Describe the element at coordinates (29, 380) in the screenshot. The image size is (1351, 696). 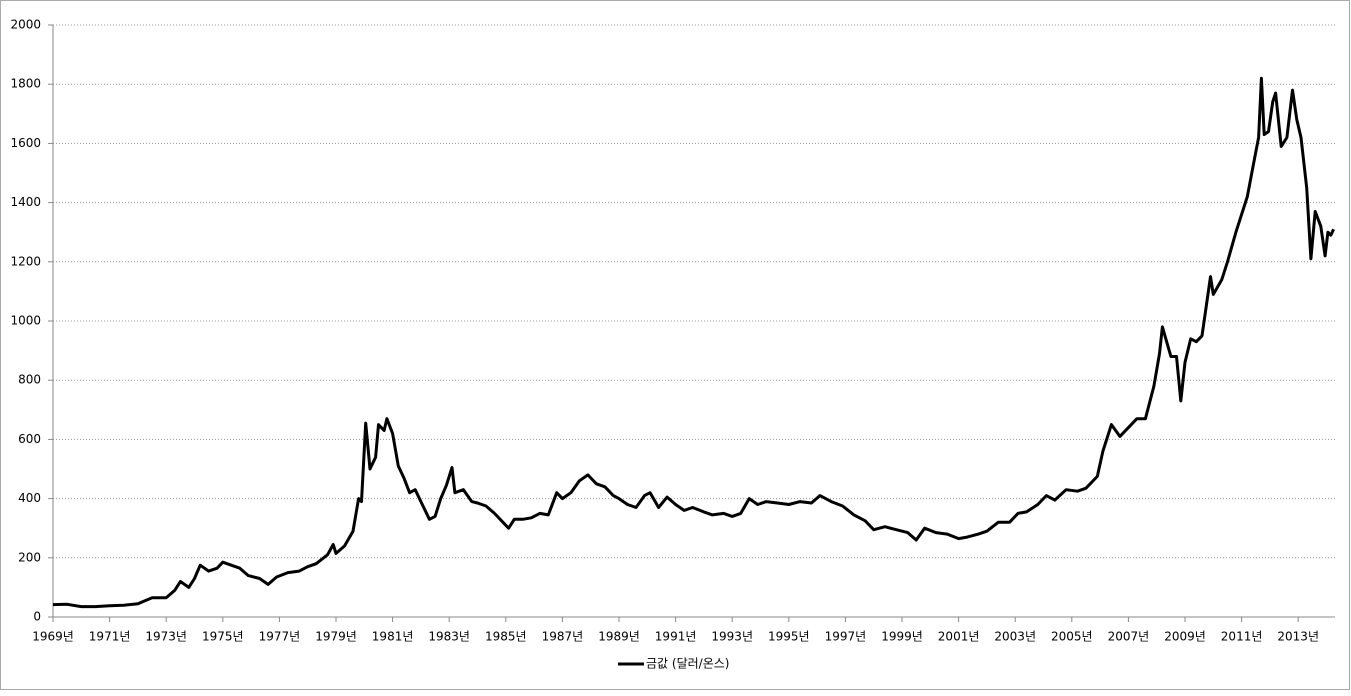
I see `y-tick-label: 800` at that location.